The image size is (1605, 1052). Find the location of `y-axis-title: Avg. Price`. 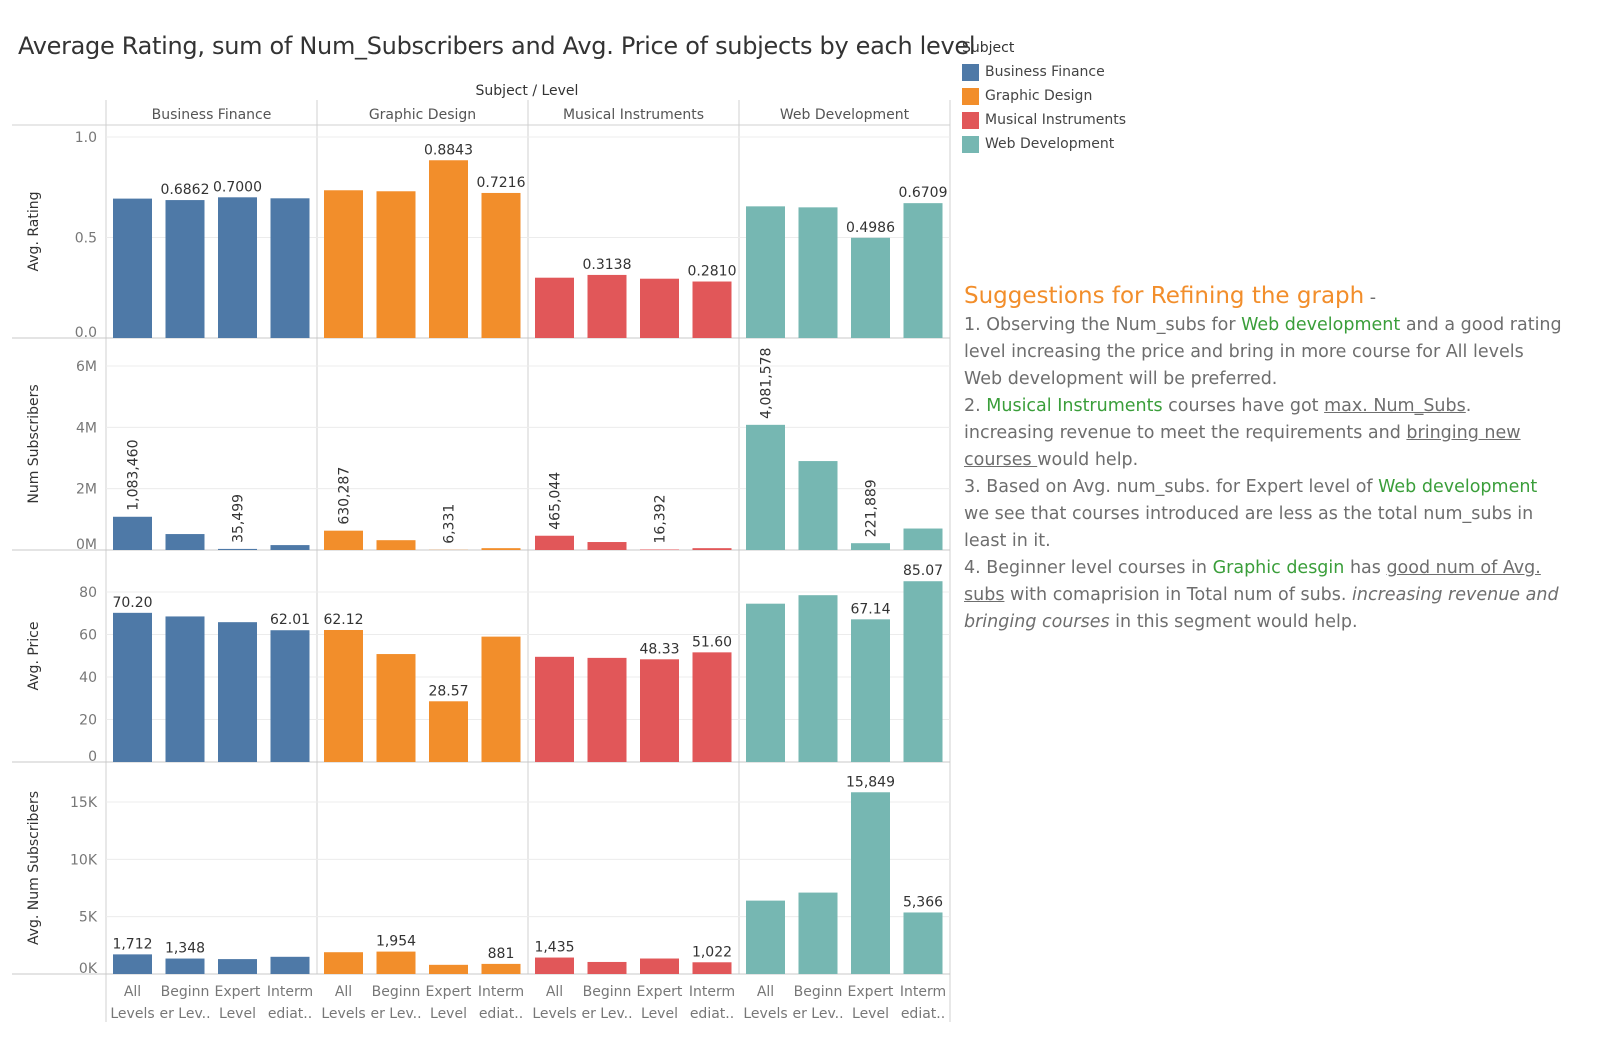

y-axis-title: Avg. Price is located at coordinates (34, 656).